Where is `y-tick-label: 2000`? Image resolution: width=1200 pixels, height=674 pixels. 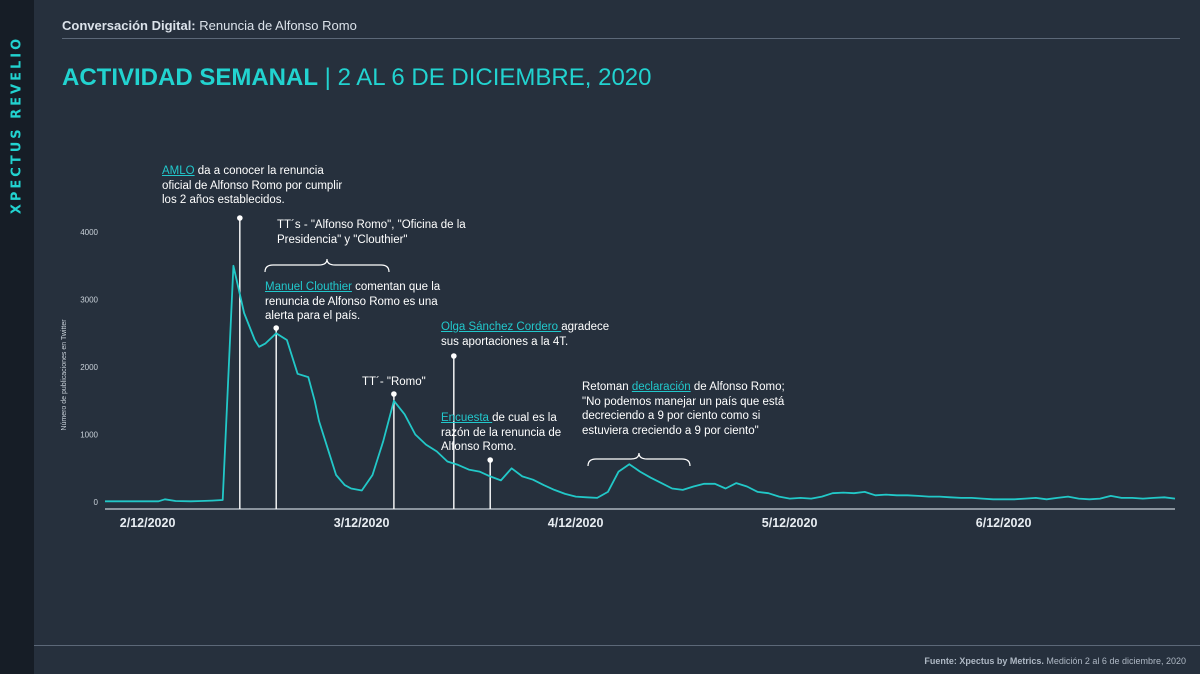
y-tick-label: 2000 is located at coordinates (89, 367).